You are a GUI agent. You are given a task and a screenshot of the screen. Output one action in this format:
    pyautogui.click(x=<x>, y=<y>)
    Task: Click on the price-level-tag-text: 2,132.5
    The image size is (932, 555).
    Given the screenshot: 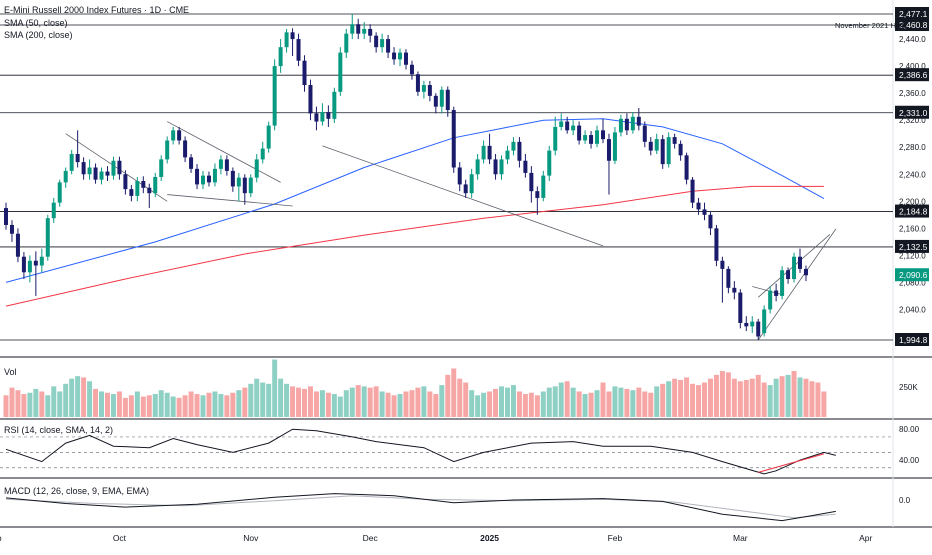 What is the action you would take?
    pyautogui.click(x=913, y=247)
    